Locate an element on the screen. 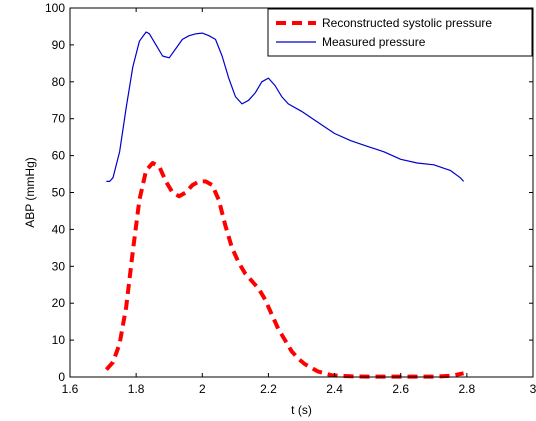  legend-label-0: Reconstructed systolic pressure is located at coordinates (407, 23).